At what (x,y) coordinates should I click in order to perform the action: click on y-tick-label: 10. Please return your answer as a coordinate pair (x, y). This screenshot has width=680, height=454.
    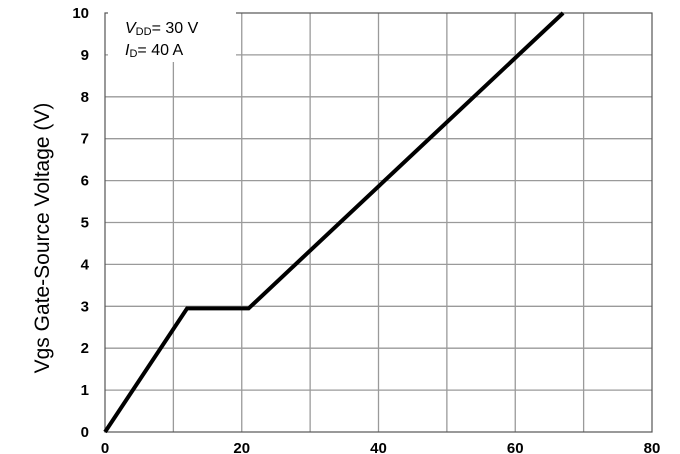
    Looking at the image, I should click on (80, 13).